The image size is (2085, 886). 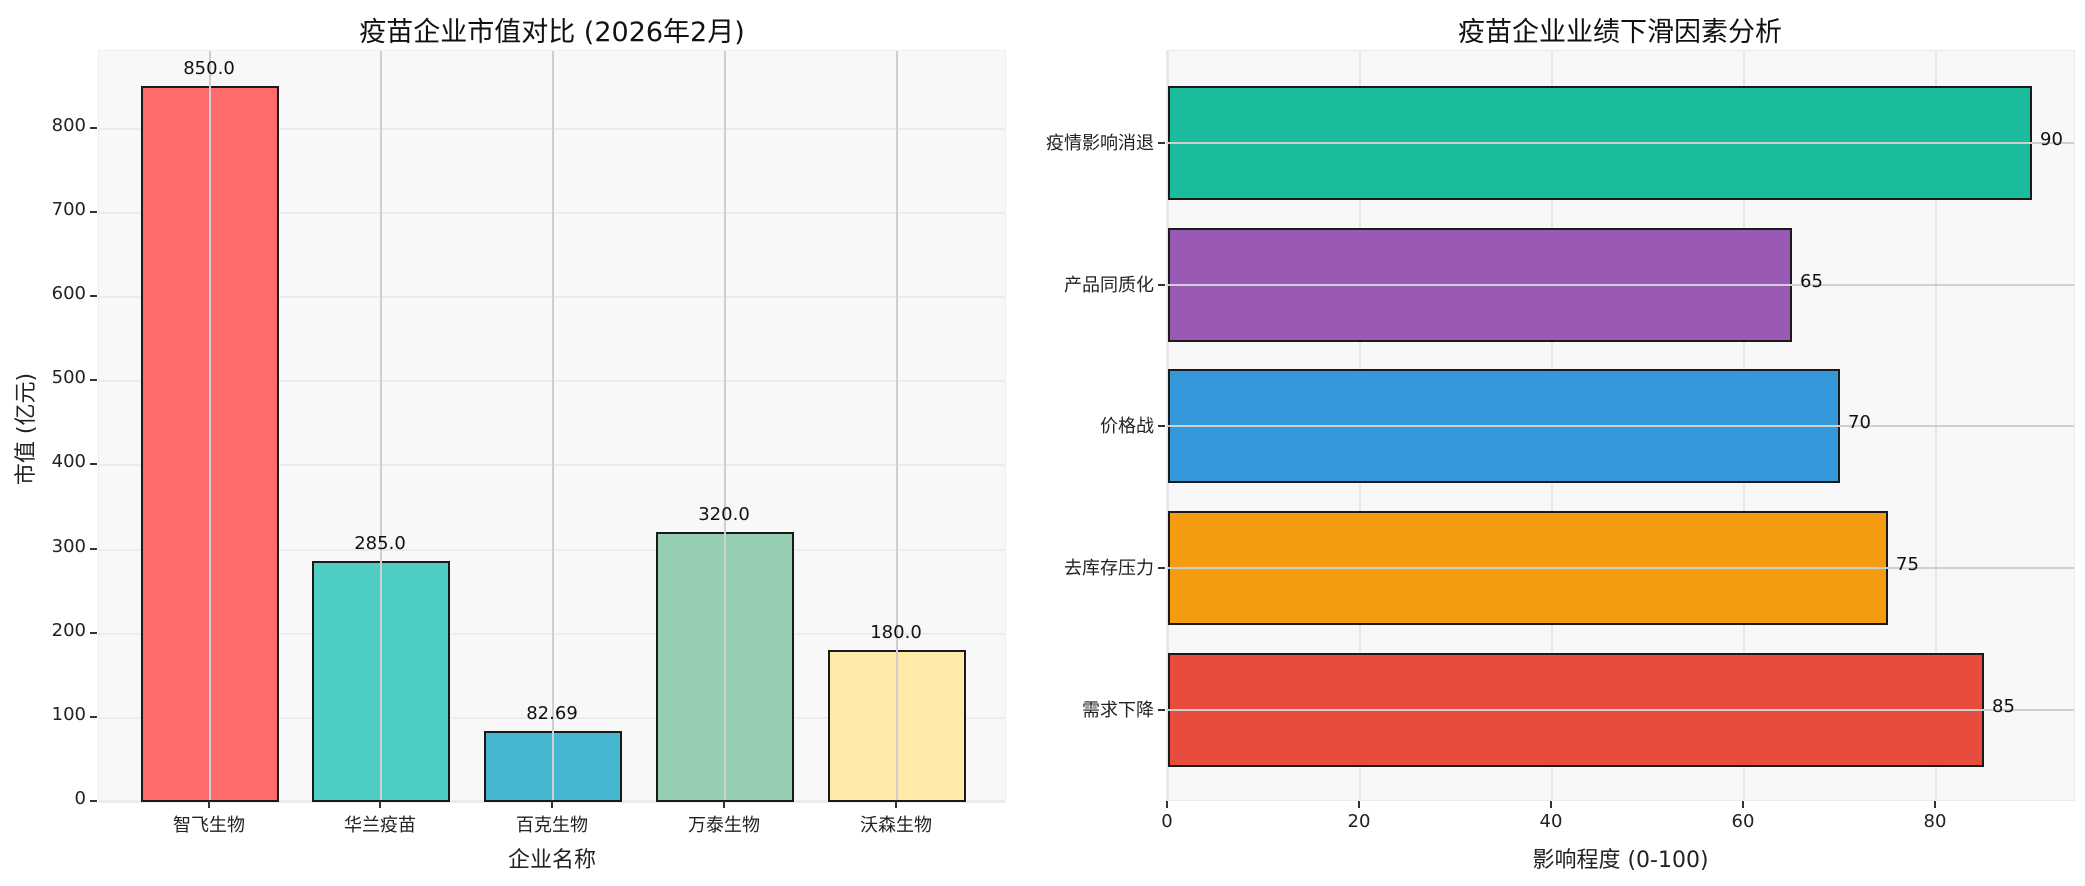 I want to click on right-chart-title: 疫苗企业业绩下滑因素分析, so click(x=1620, y=32).